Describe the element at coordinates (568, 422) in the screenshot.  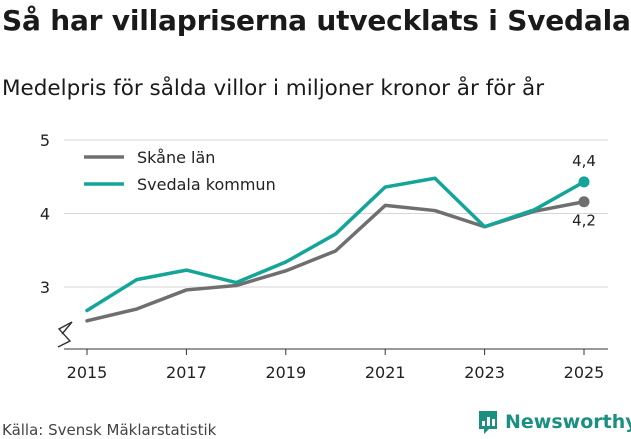
I see `brand-name: Newsworthy` at that location.